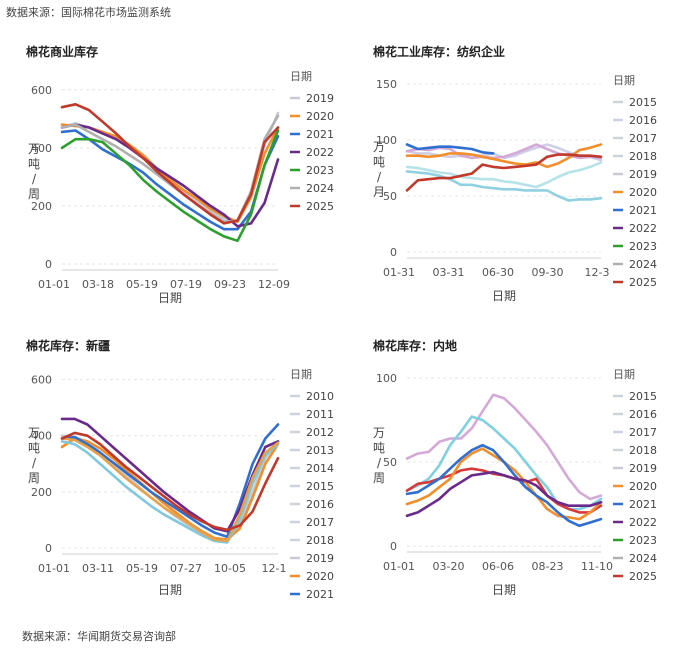  What do you see at coordinates (415, 345) in the screenshot?
I see `chart-title: 棉花库存：内地` at bounding box center [415, 345].